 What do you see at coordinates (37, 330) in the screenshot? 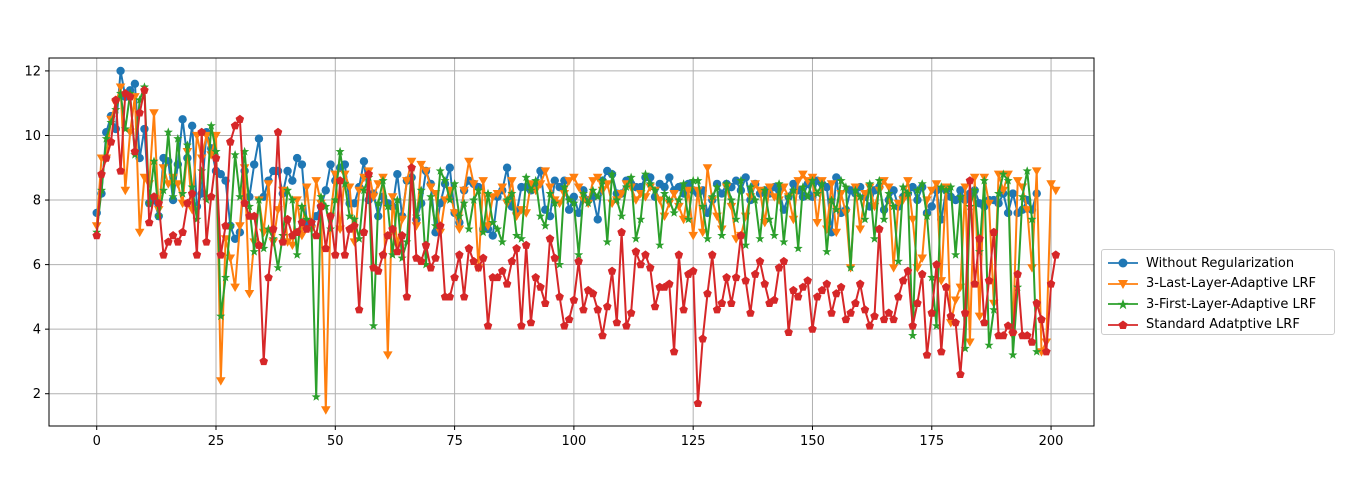
I see `y-tick-label: 4` at bounding box center [37, 330].